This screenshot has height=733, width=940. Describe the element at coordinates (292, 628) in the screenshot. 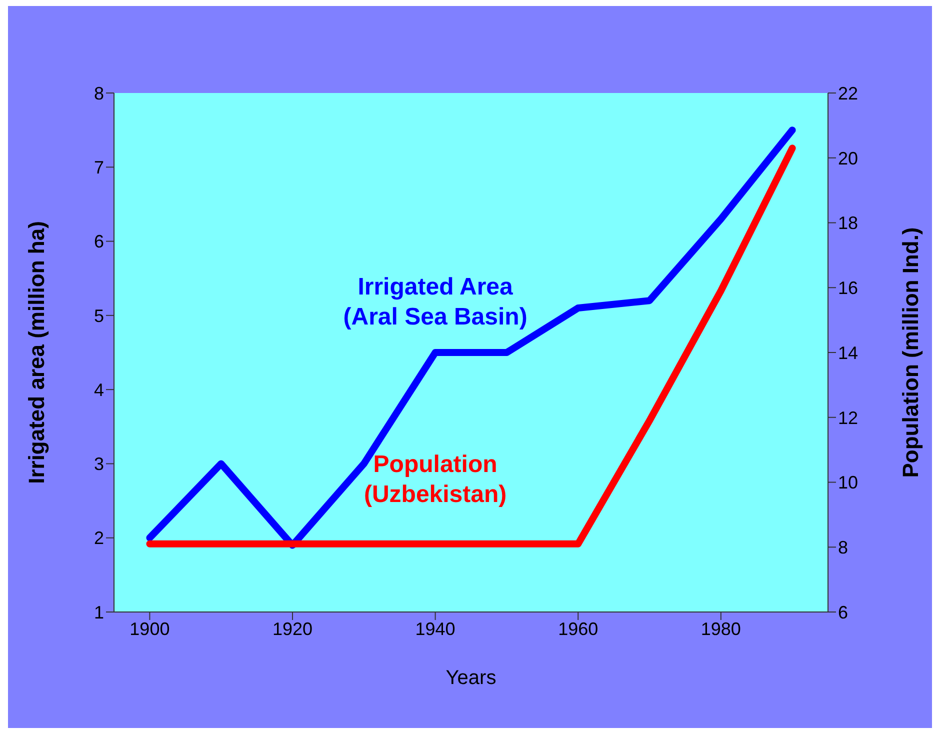

I see `x-tick-label: 1920` at that location.